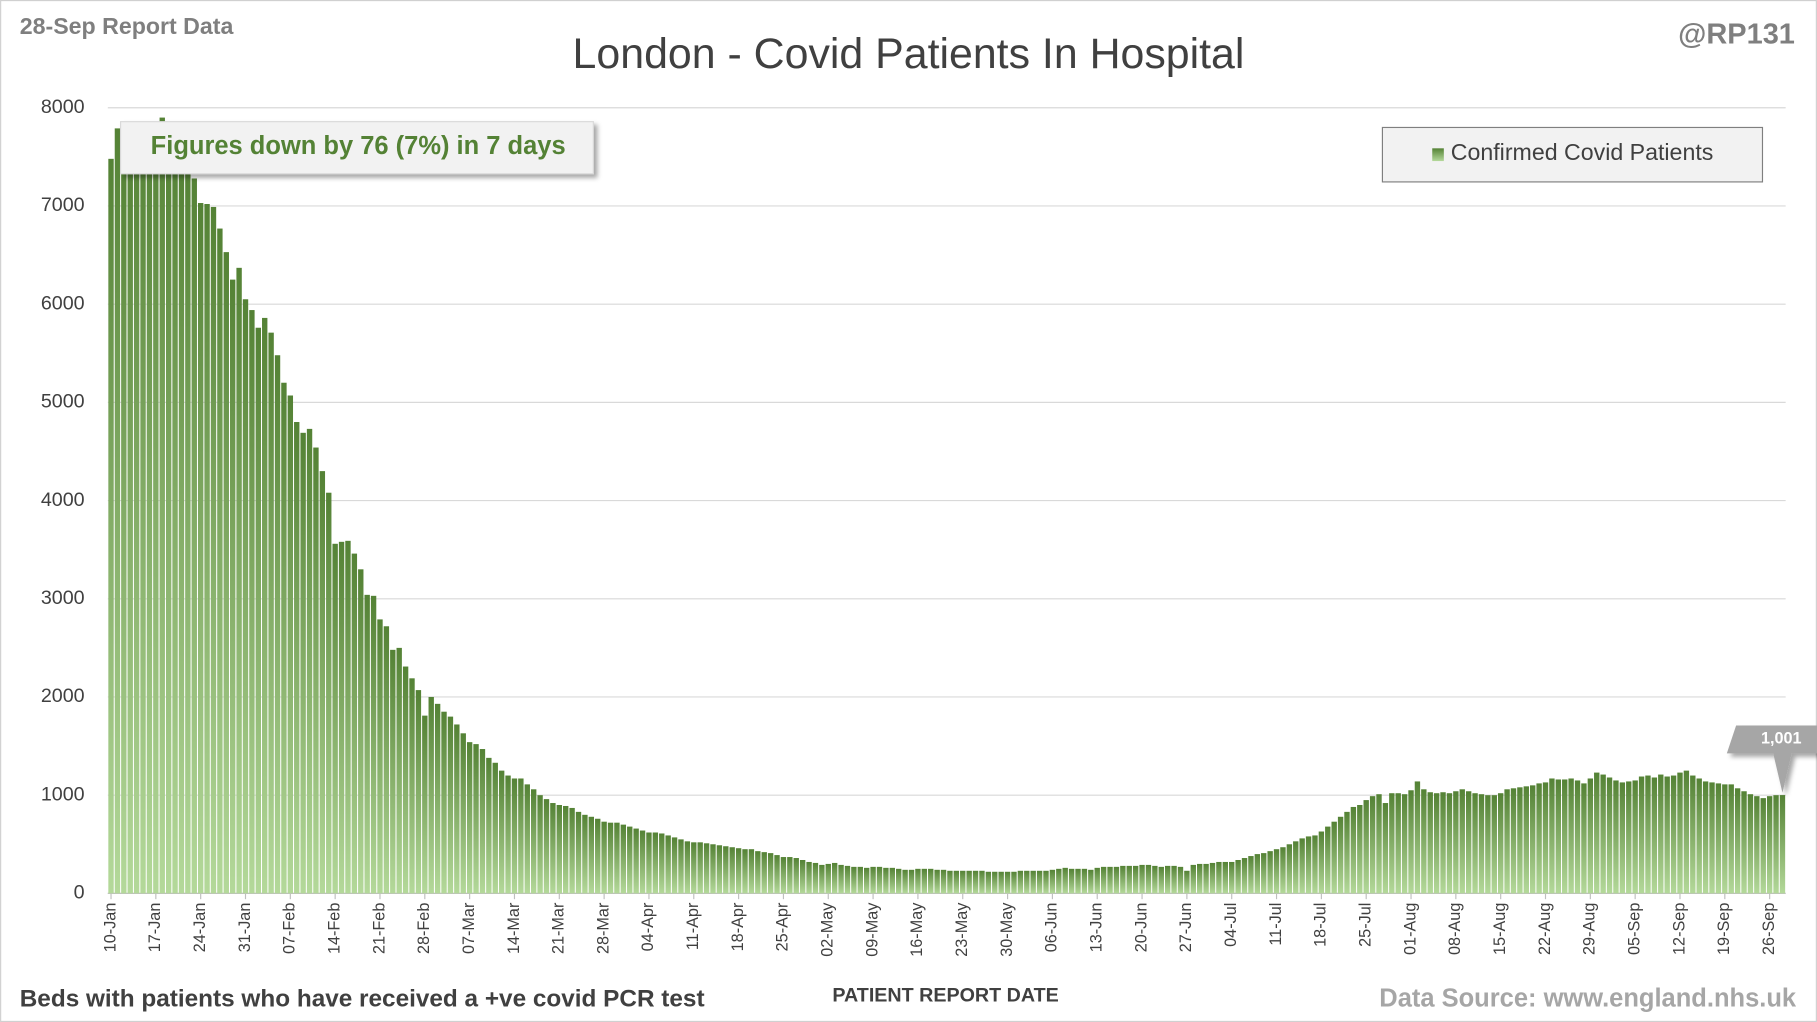 The width and height of the screenshot is (1817, 1022). What do you see at coordinates (63, 598) in the screenshot?
I see `y-tick-label: 3000` at bounding box center [63, 598].